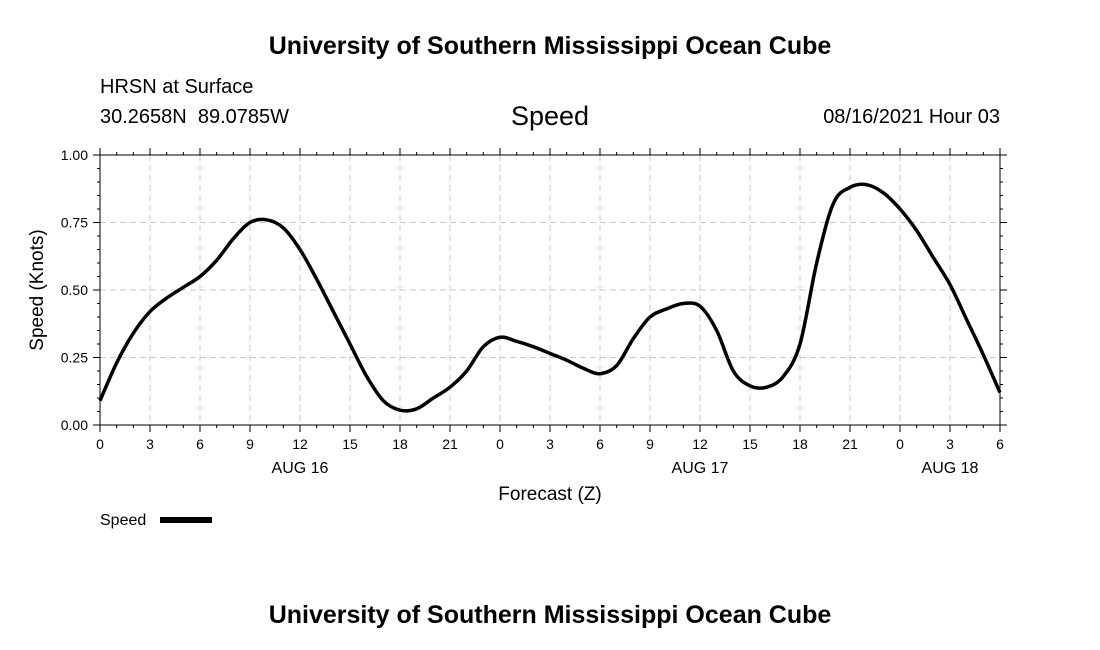 The width and height of the screenshot is (1100, 650). What do you see at coordinates (300, 468) in the screenshot?
I see `date-label: AUG 16` at bounding box center [300, 468].